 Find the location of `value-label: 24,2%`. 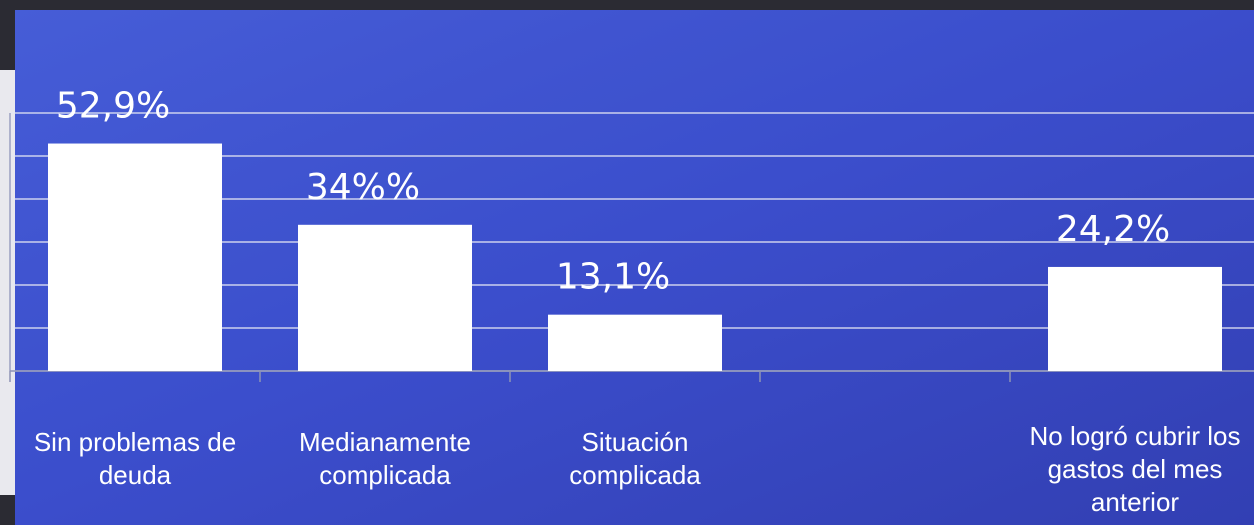

value-label: 24,2% is located at coordinates (1113, 229).